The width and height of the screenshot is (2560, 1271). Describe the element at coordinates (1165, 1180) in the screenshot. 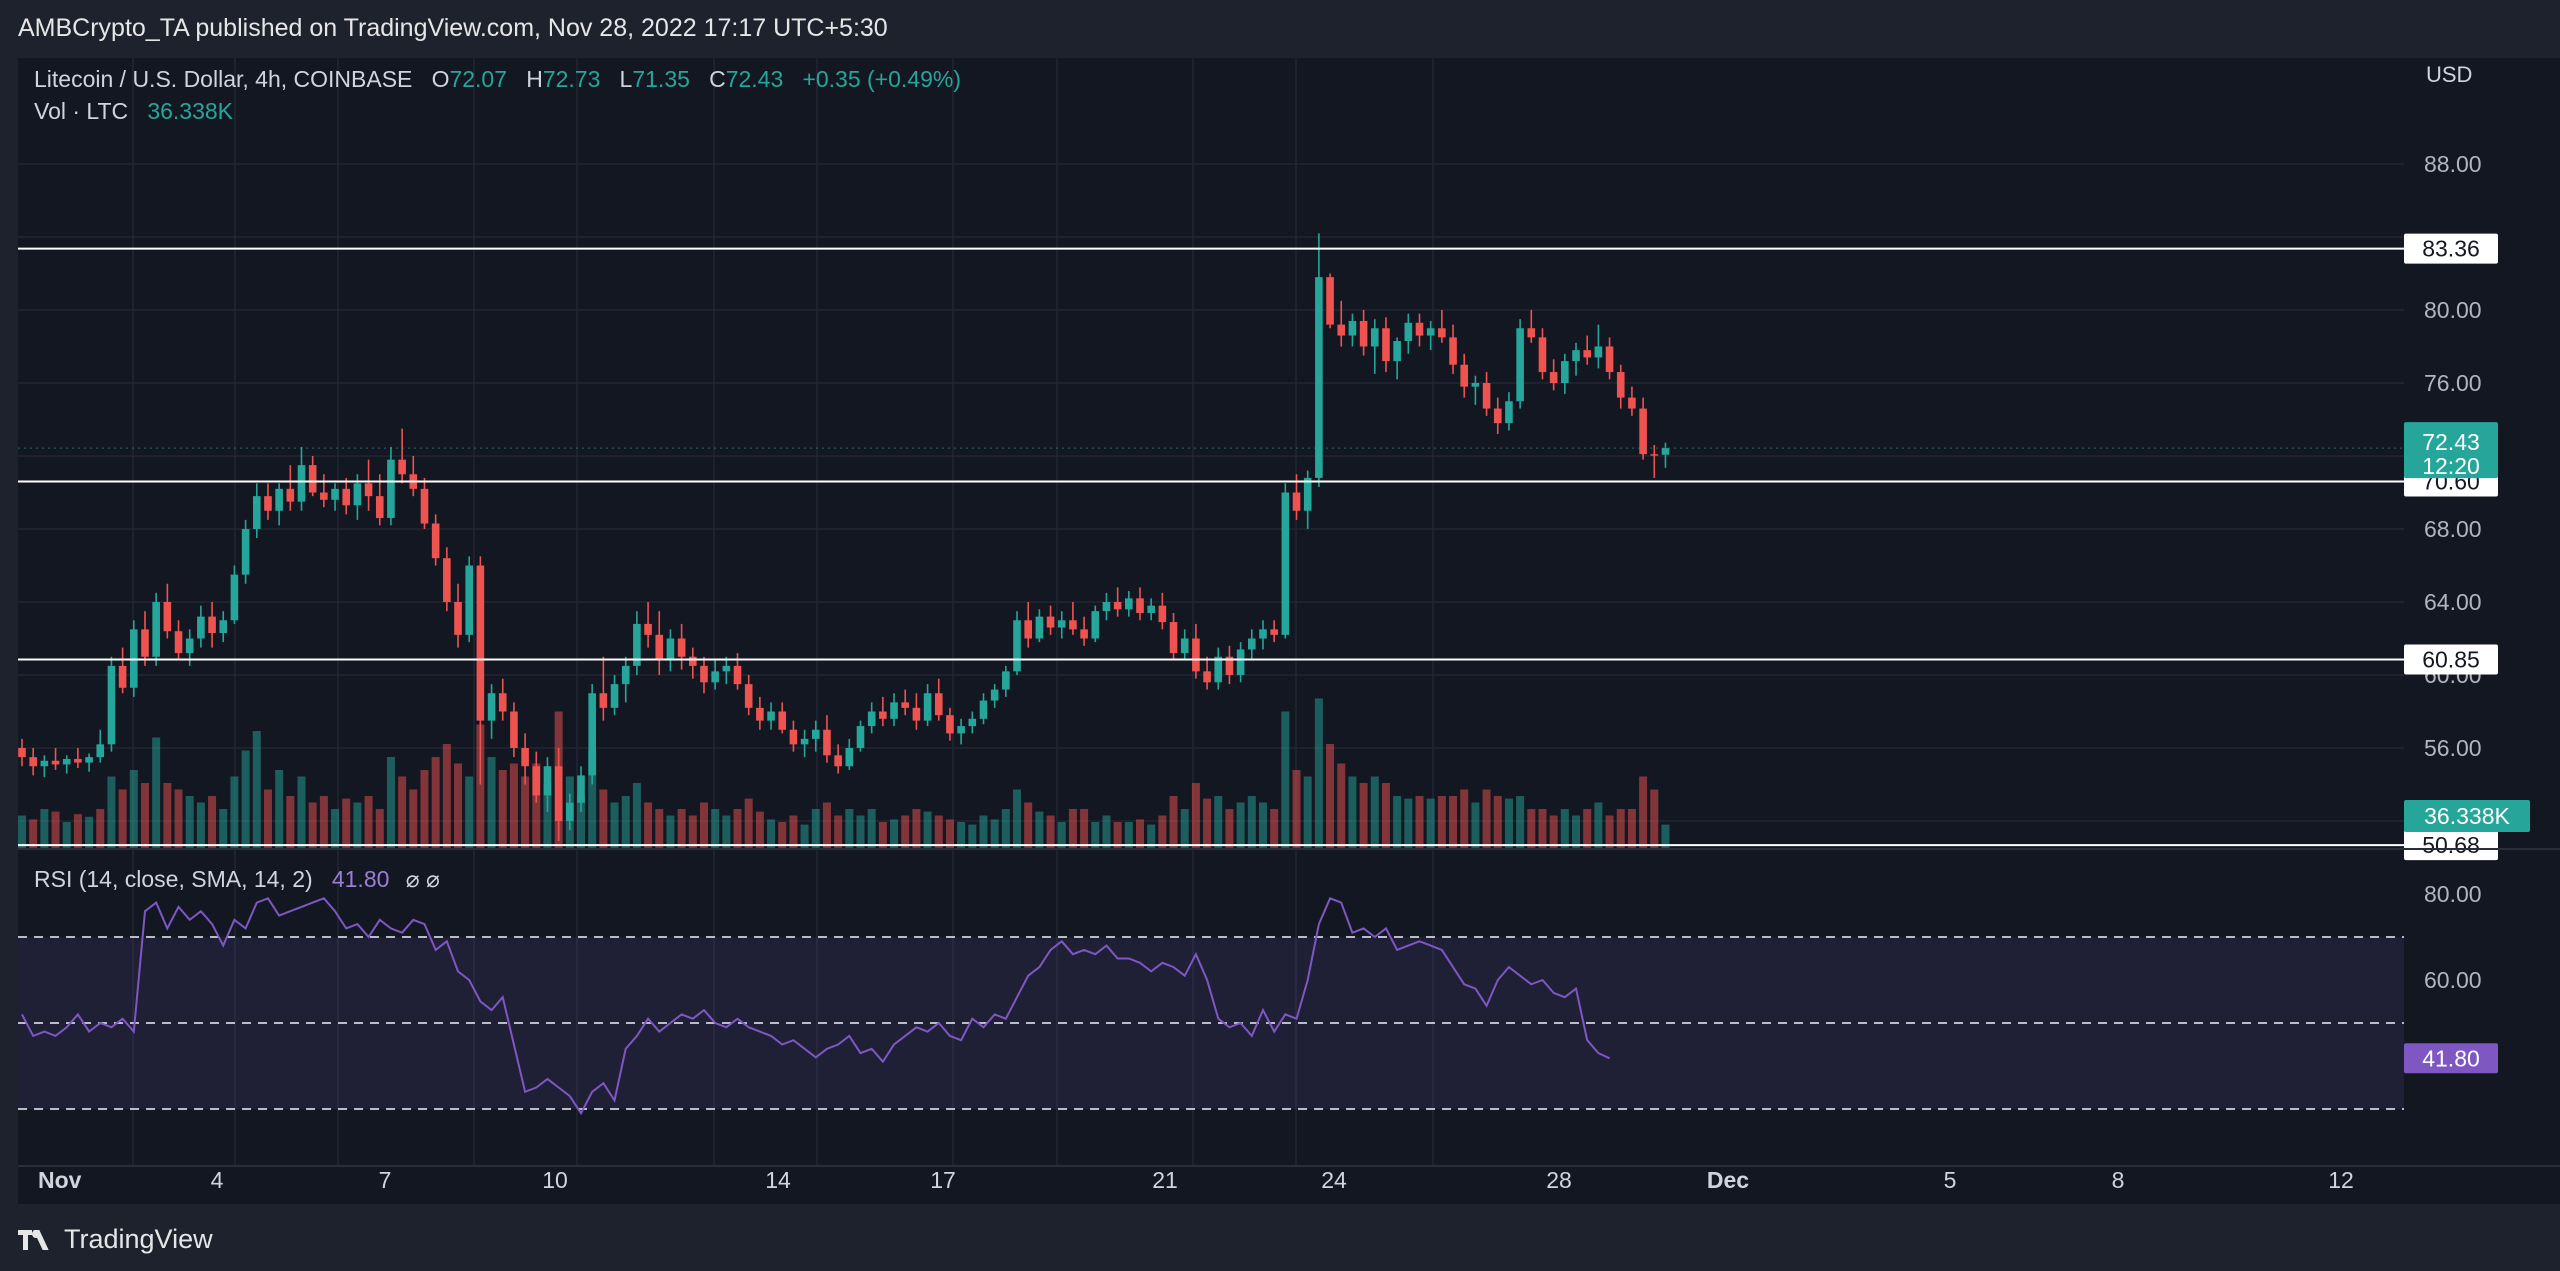

I see `time-axis-label: 21` at that location.